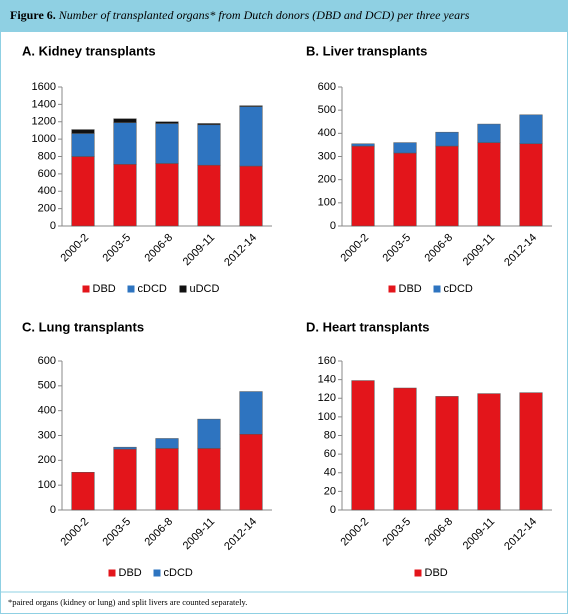  I want to click on y-tick-label: 1600, so click(44, 87).